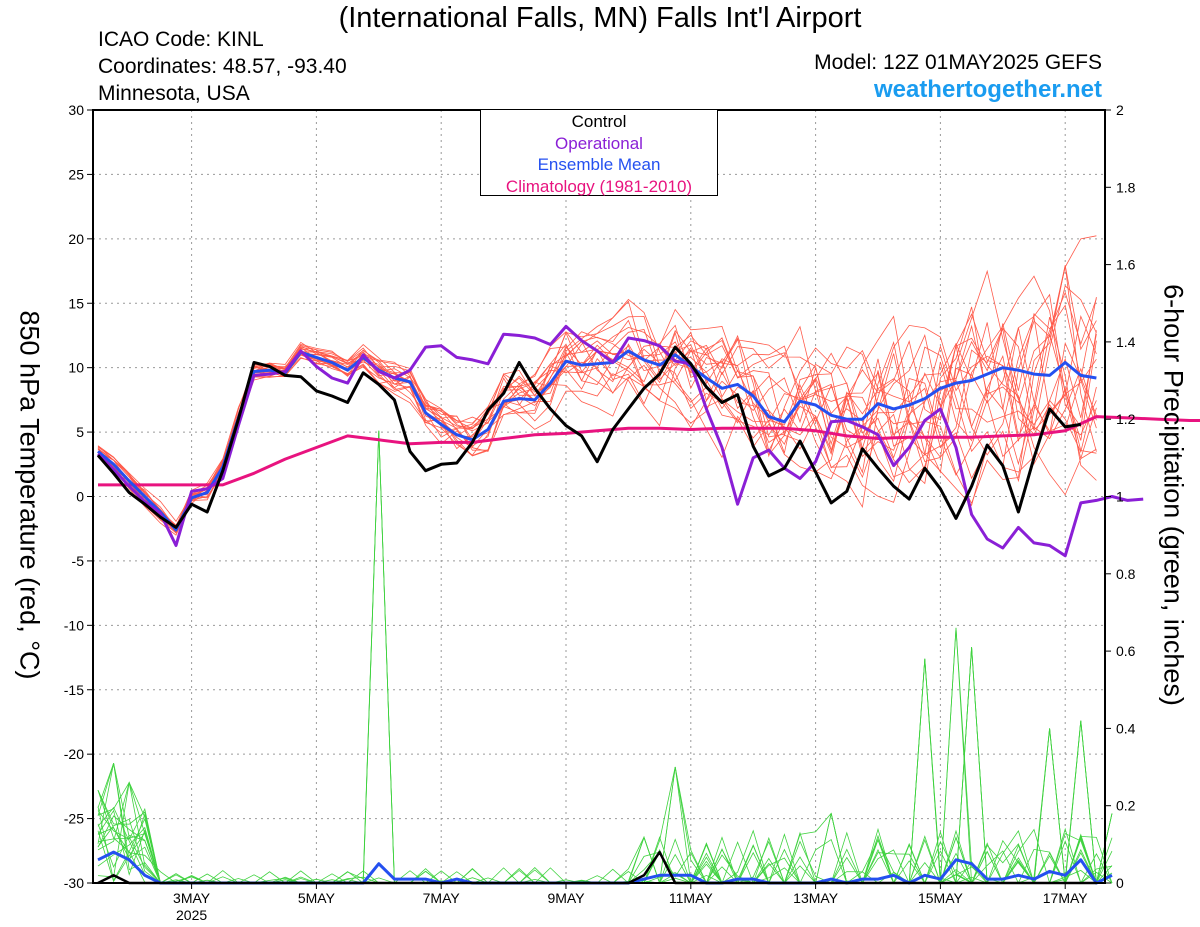 The width and height of the screenshot is (1200, 927). Describe the element at coordinates (1126, 265) in the screenshot. I see `y-tick-label-right: 1.6` at that location.